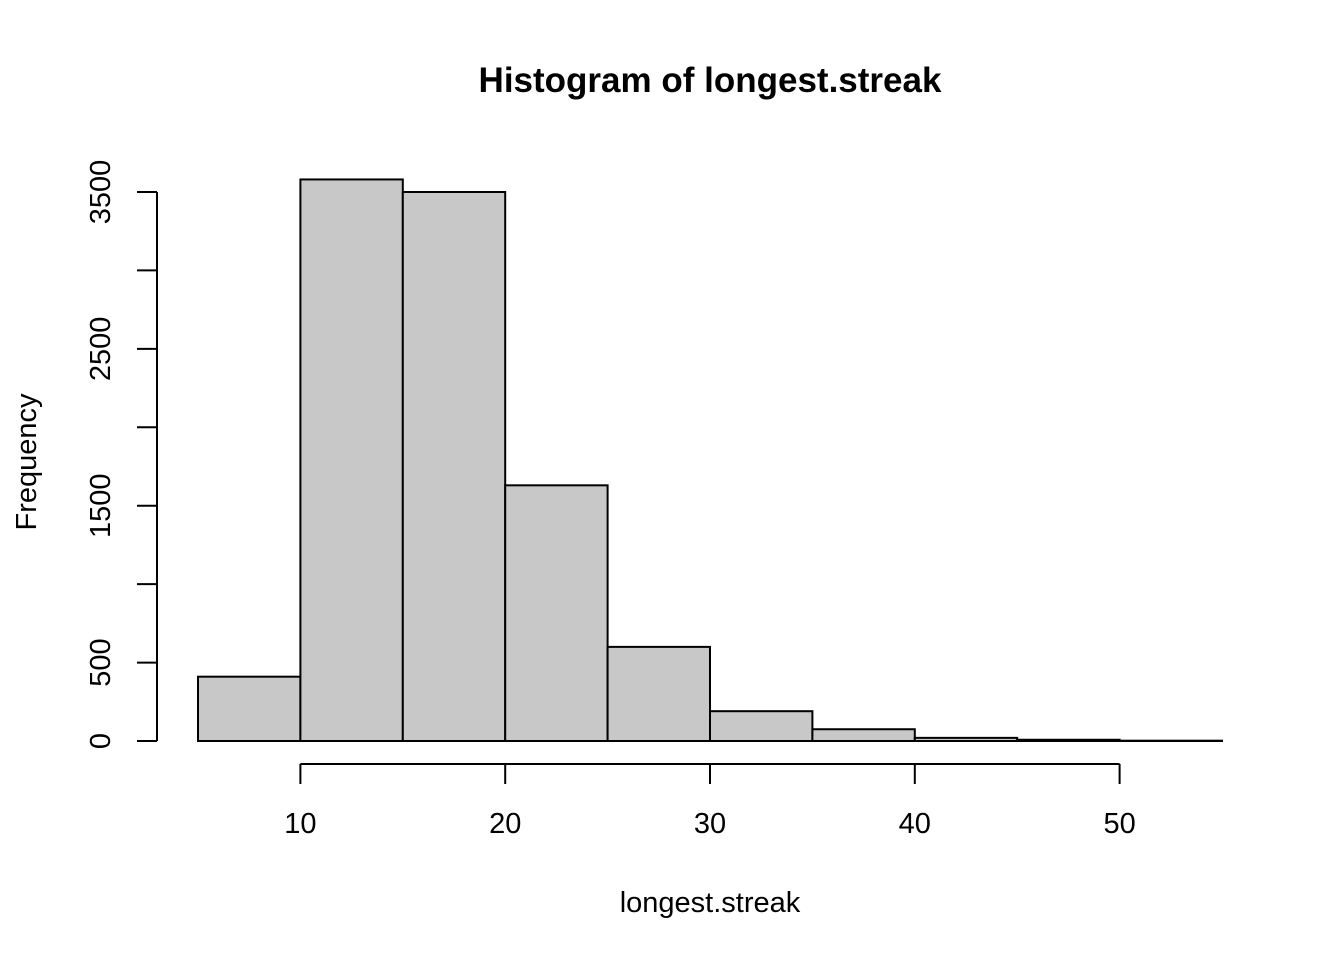 Image resolution: width=1344 pixels, height=960 pixels. I want to click on y-axis-label: Frequency, so click(27, 462).